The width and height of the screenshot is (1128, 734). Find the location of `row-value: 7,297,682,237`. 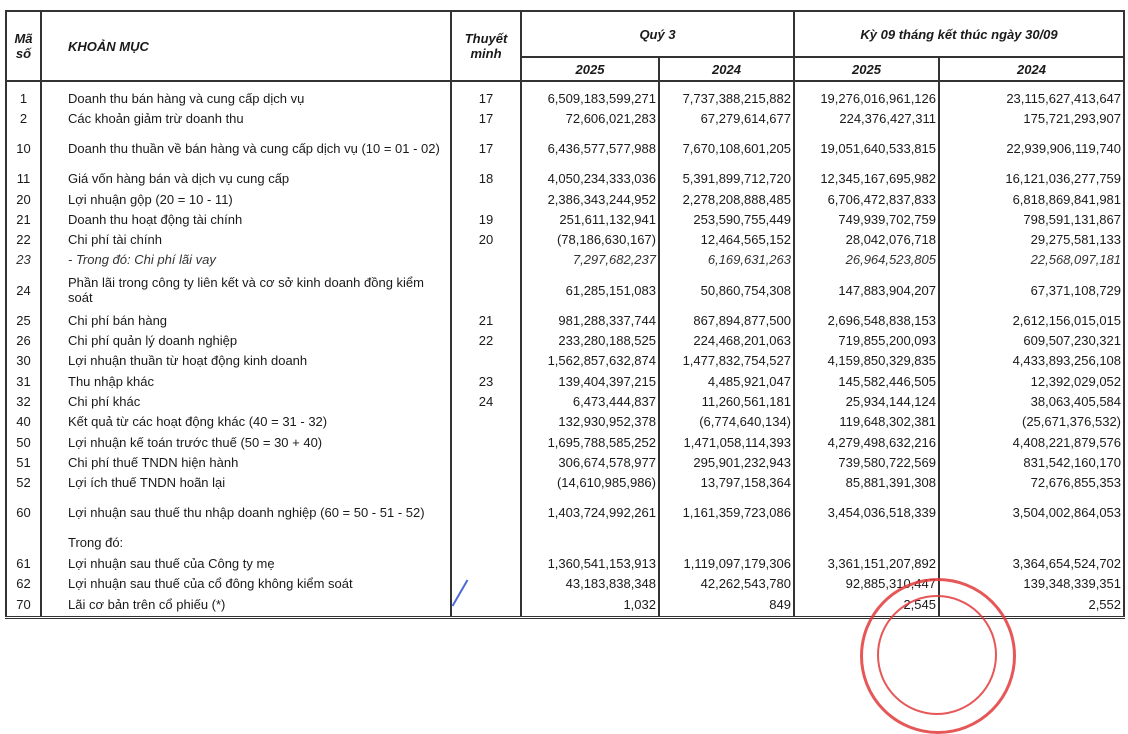

row-value: 7,297,682,237 is located at coordinates (590, 260).